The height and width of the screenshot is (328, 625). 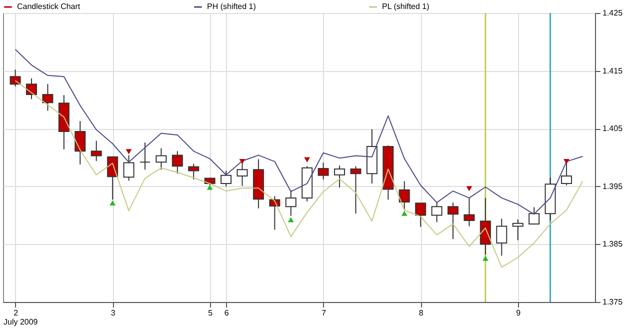 What do you see at coordinates (49, 6) in the screenshot?
I see `legend-label: Candlestick Chart` at bounding box center [49, 6].